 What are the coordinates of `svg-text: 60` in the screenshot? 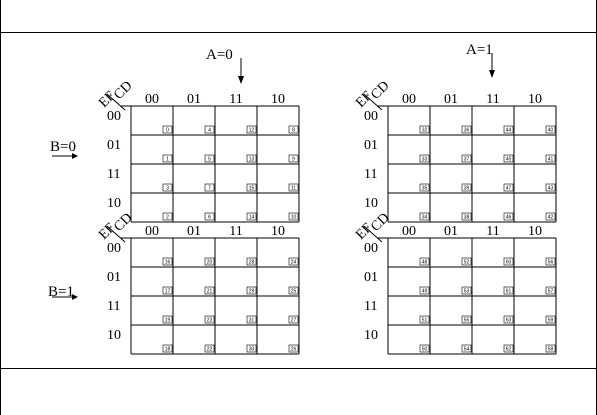 It's located at (509, 263).